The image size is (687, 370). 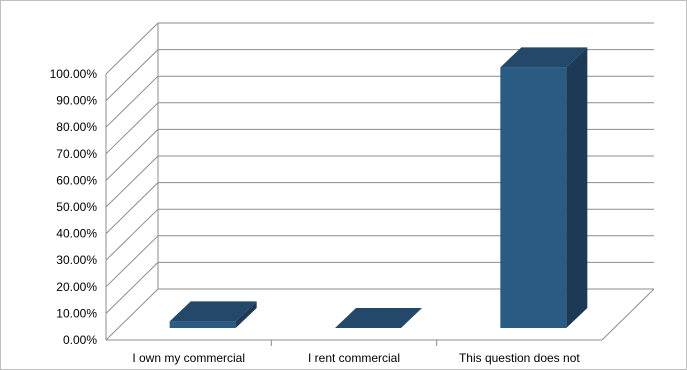 I want to click on y-tick-label: 70.00%, so click(x=76, y=154).